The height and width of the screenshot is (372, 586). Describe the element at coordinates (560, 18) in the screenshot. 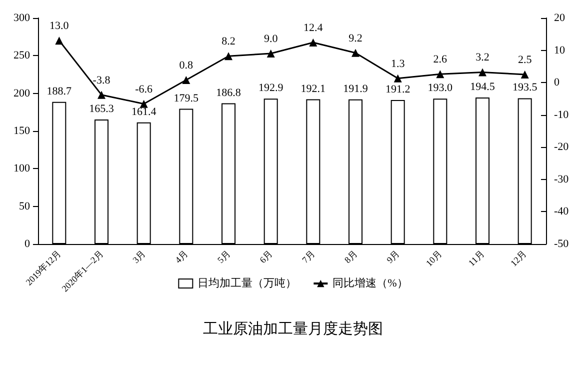

I see `y2-tick-label: 20` at that location.